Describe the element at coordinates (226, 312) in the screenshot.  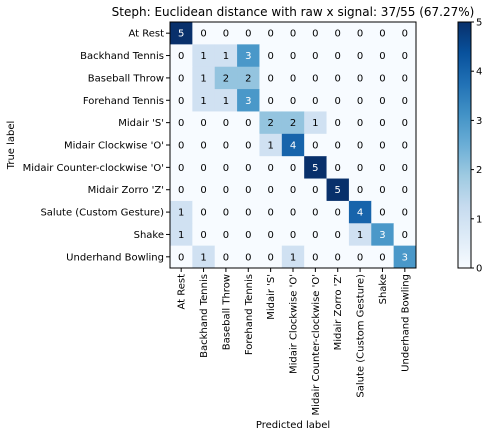
I see `x-tick-label: Baseball Throw` at that location.